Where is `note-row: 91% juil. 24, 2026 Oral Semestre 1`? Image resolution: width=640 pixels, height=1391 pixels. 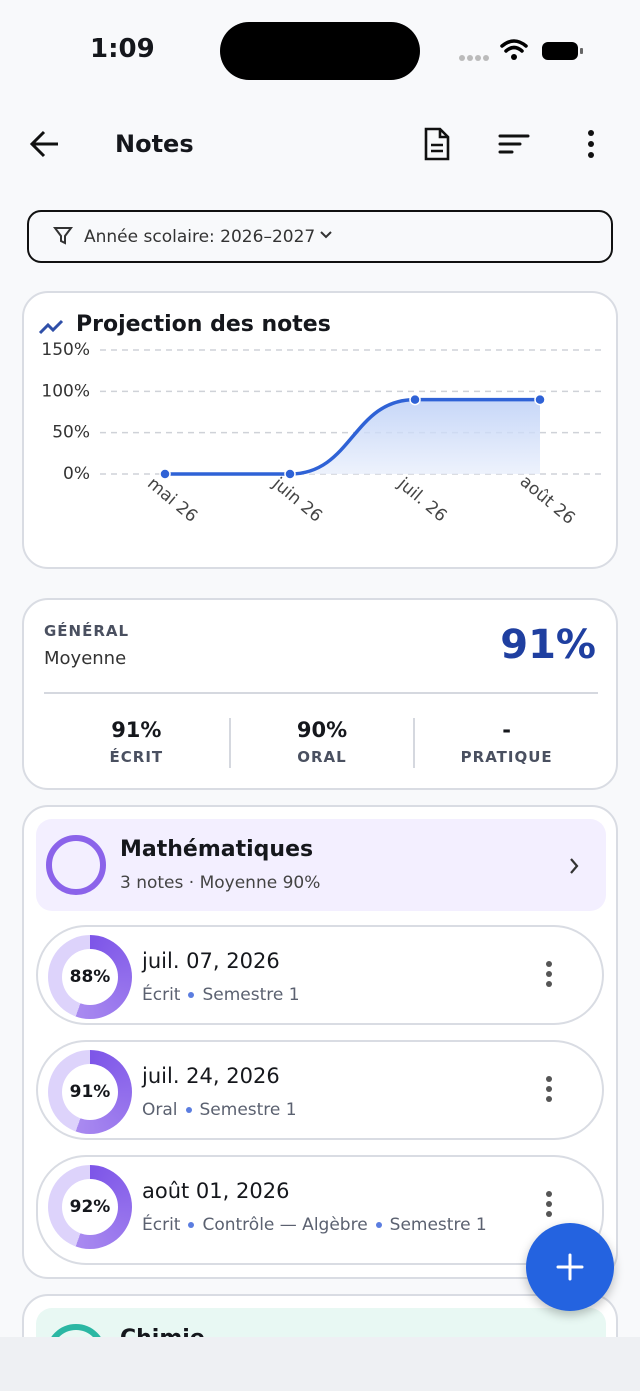 note-row: 91% juil. 24, 2026 Oral Semestre 1 is located at coordinates (320, 1090).